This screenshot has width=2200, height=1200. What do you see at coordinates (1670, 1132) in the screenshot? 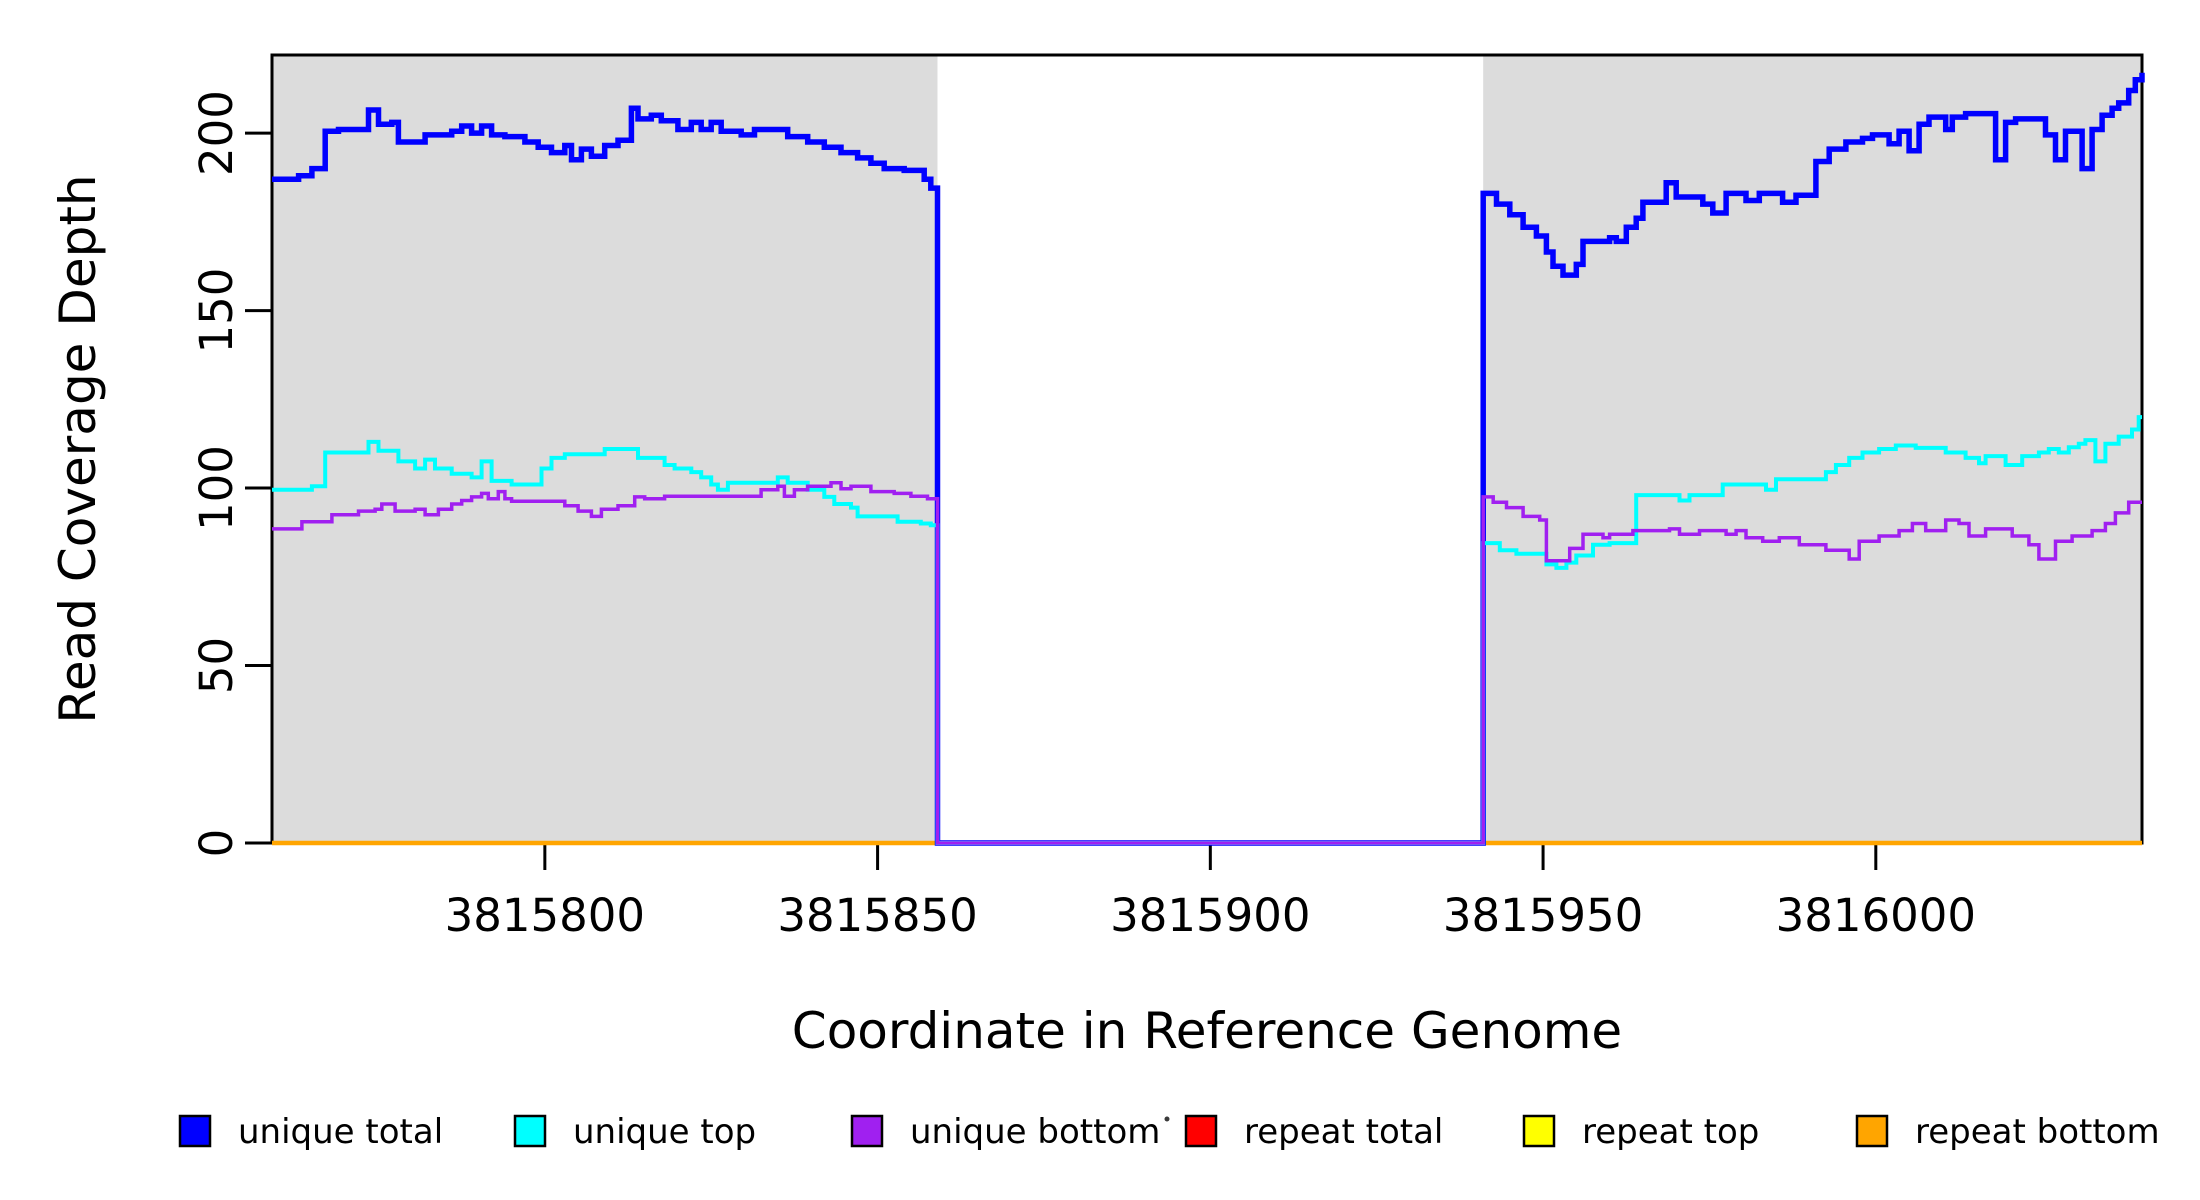
I see `legend-label-repeat-top: repeat top` at bounding box center [1670, 1132].